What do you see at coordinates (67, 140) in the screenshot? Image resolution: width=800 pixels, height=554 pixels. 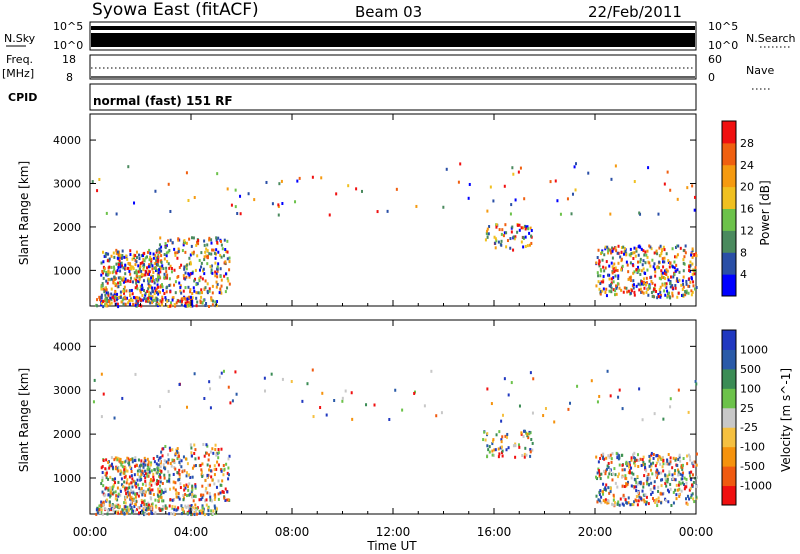 I see `y-tick-label: 4000` at bounding box center [67, 140].